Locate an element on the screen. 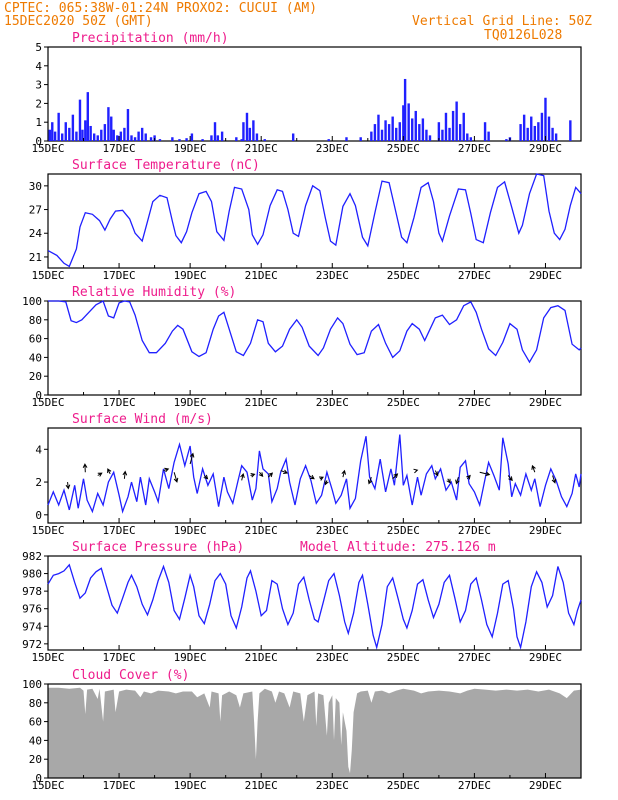 The height and width of the screenshot is (800, 618). wind-speed-line is located at coordinates (314, 474).